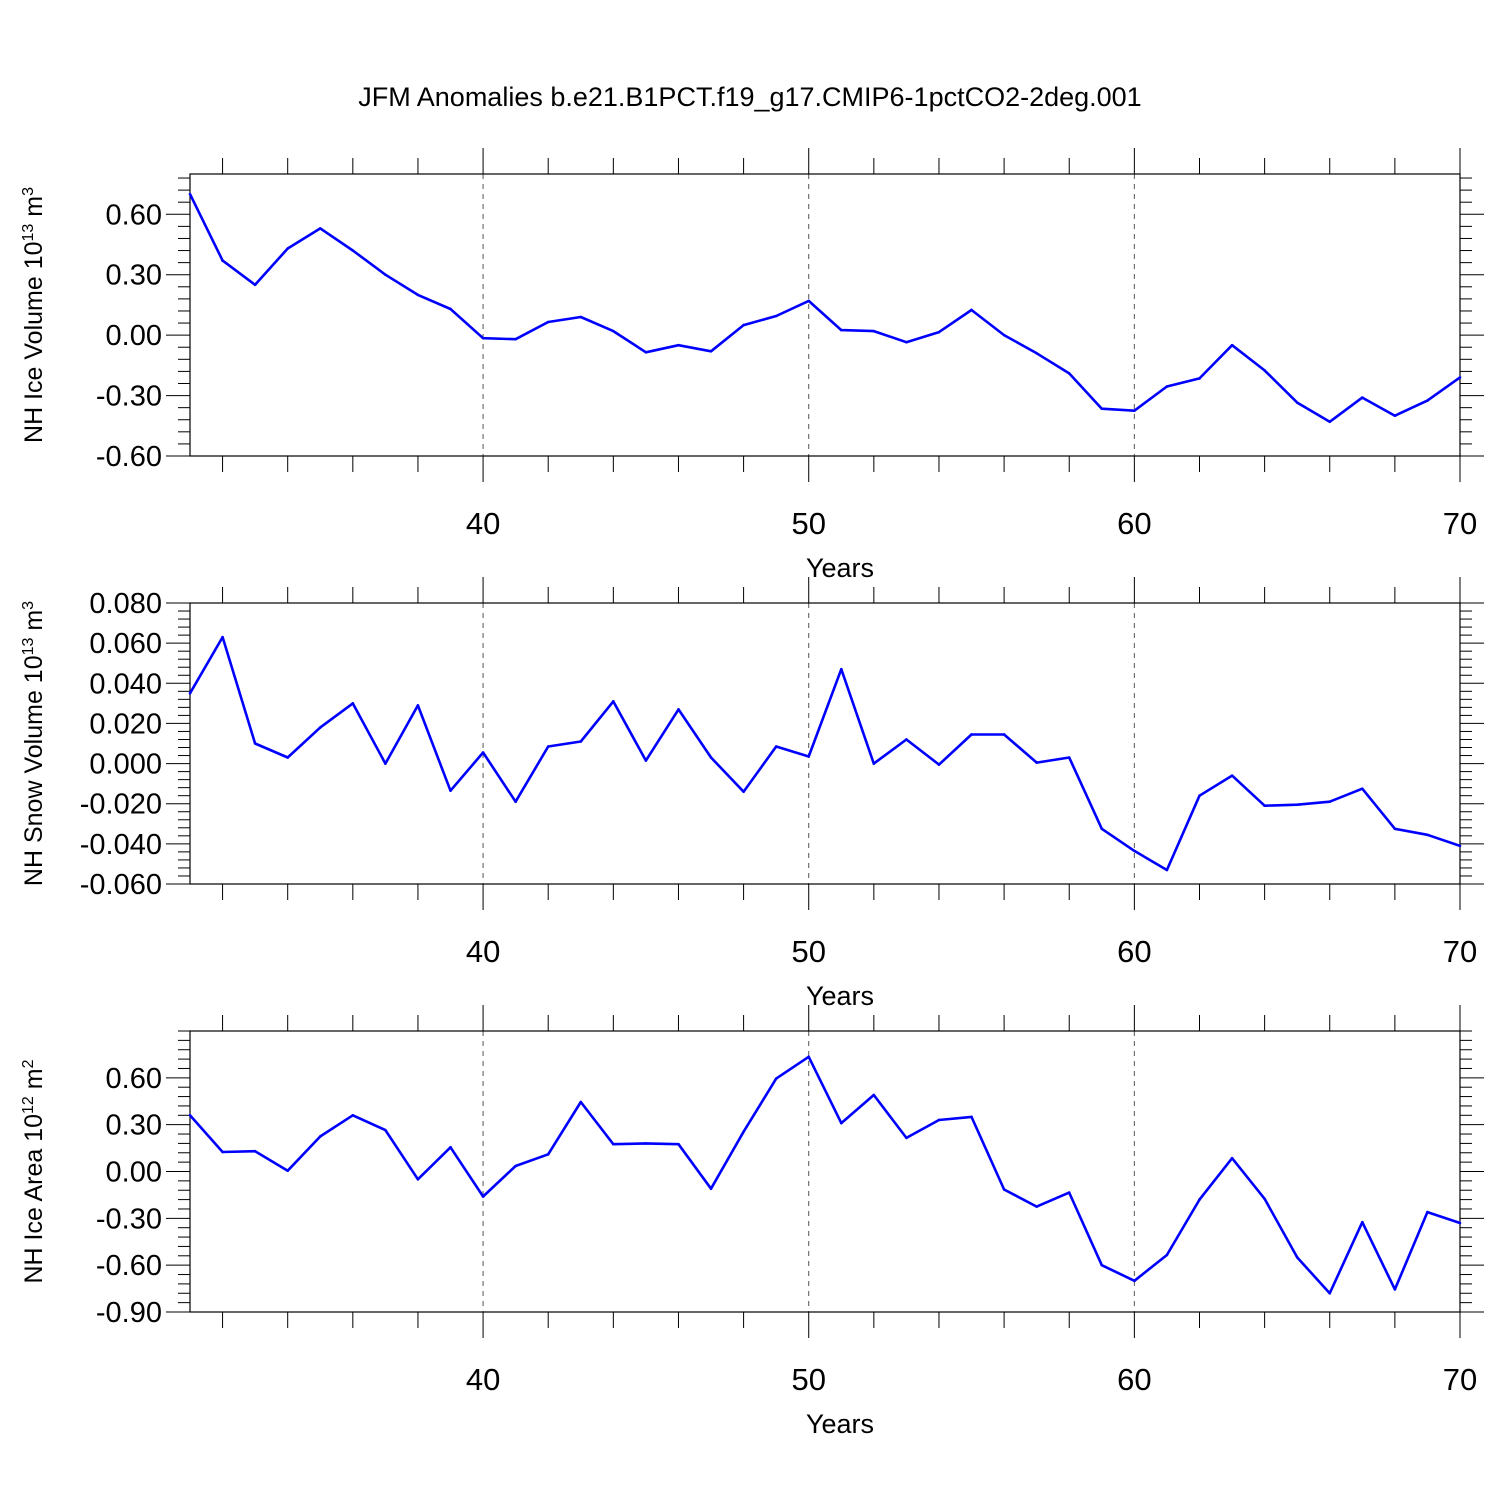 The height and width of the screenshot is (1505, 1500). Describe the element at coordinates (483, 951) in the screenshot. I see `x-tick-label: 40` at that location.